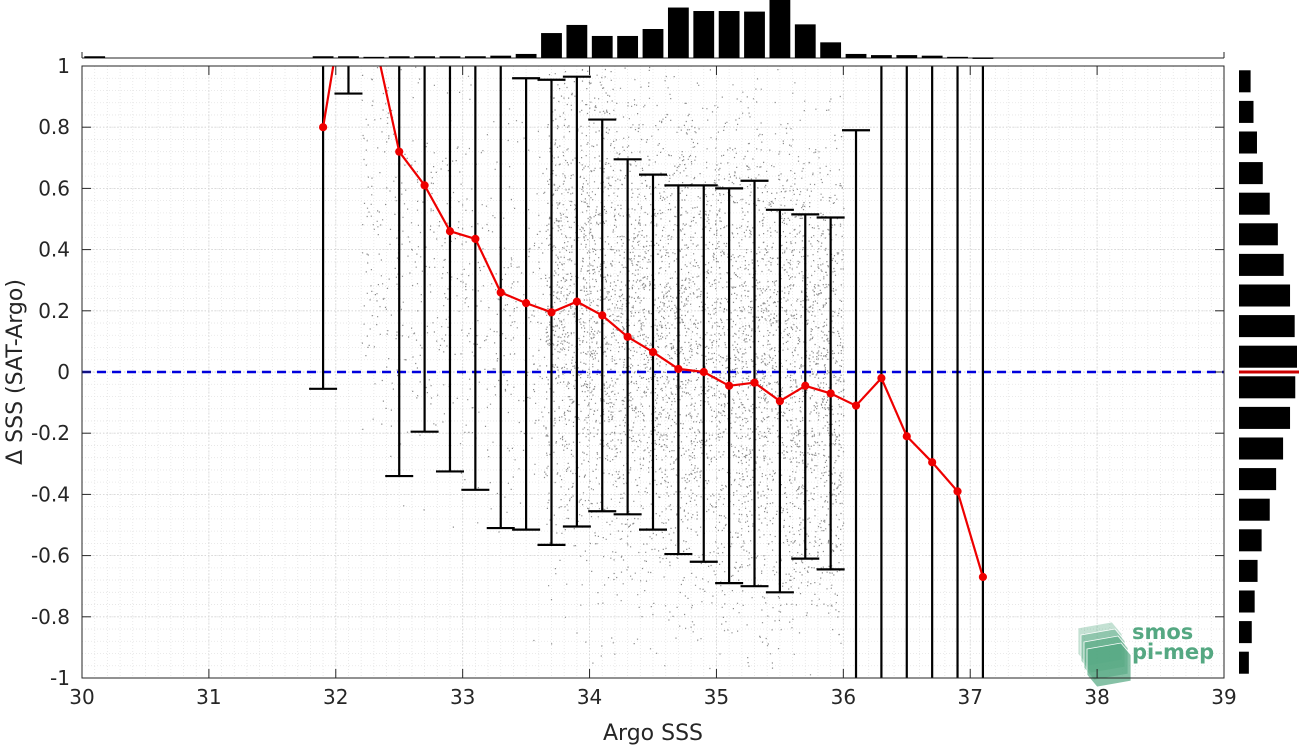 This screenshot has width=1299, height=747. Describe the element at coordinates (1096, 697) in the screenshot. I see `x-tick-label: 38` at that location.